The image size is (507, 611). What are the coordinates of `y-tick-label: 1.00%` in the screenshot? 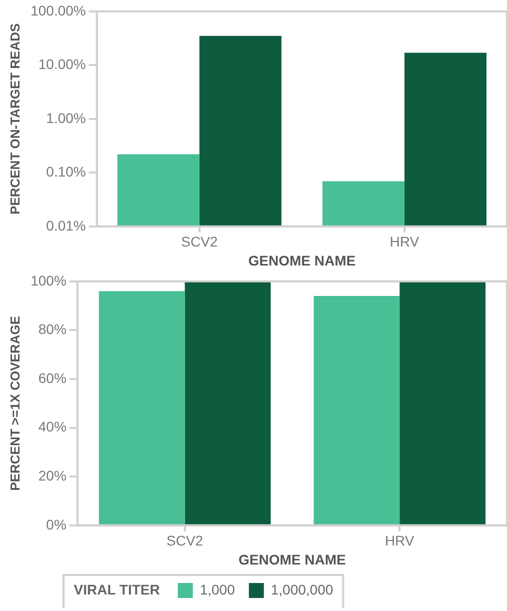 It's located at (66, 118).